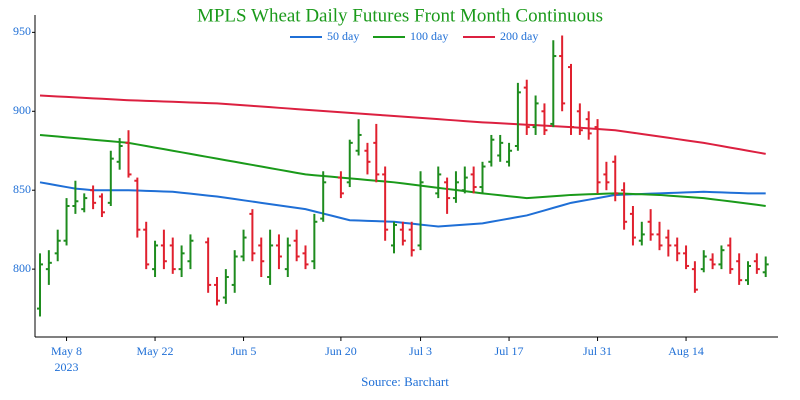 The width and height of the screenshot is (800, 400). Describe the element at coordinates (22, 31) in the screenshot. I see `y-tick-label: 950` at that location.